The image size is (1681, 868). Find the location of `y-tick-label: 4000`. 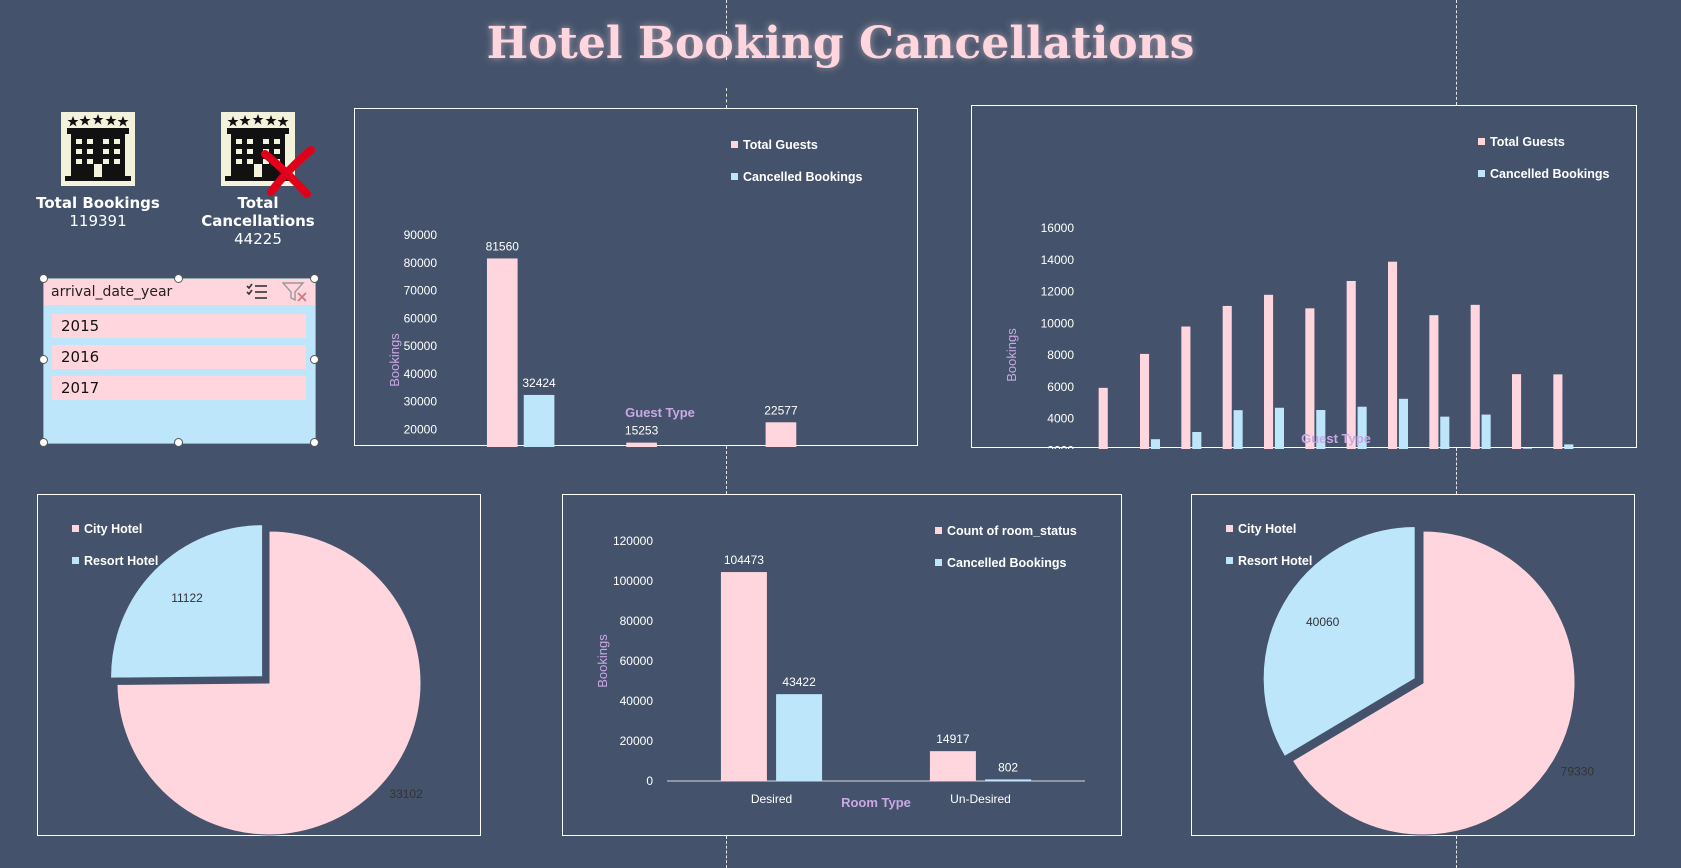

y-tick-label: 4000 is located at coordinates (1060, 419).